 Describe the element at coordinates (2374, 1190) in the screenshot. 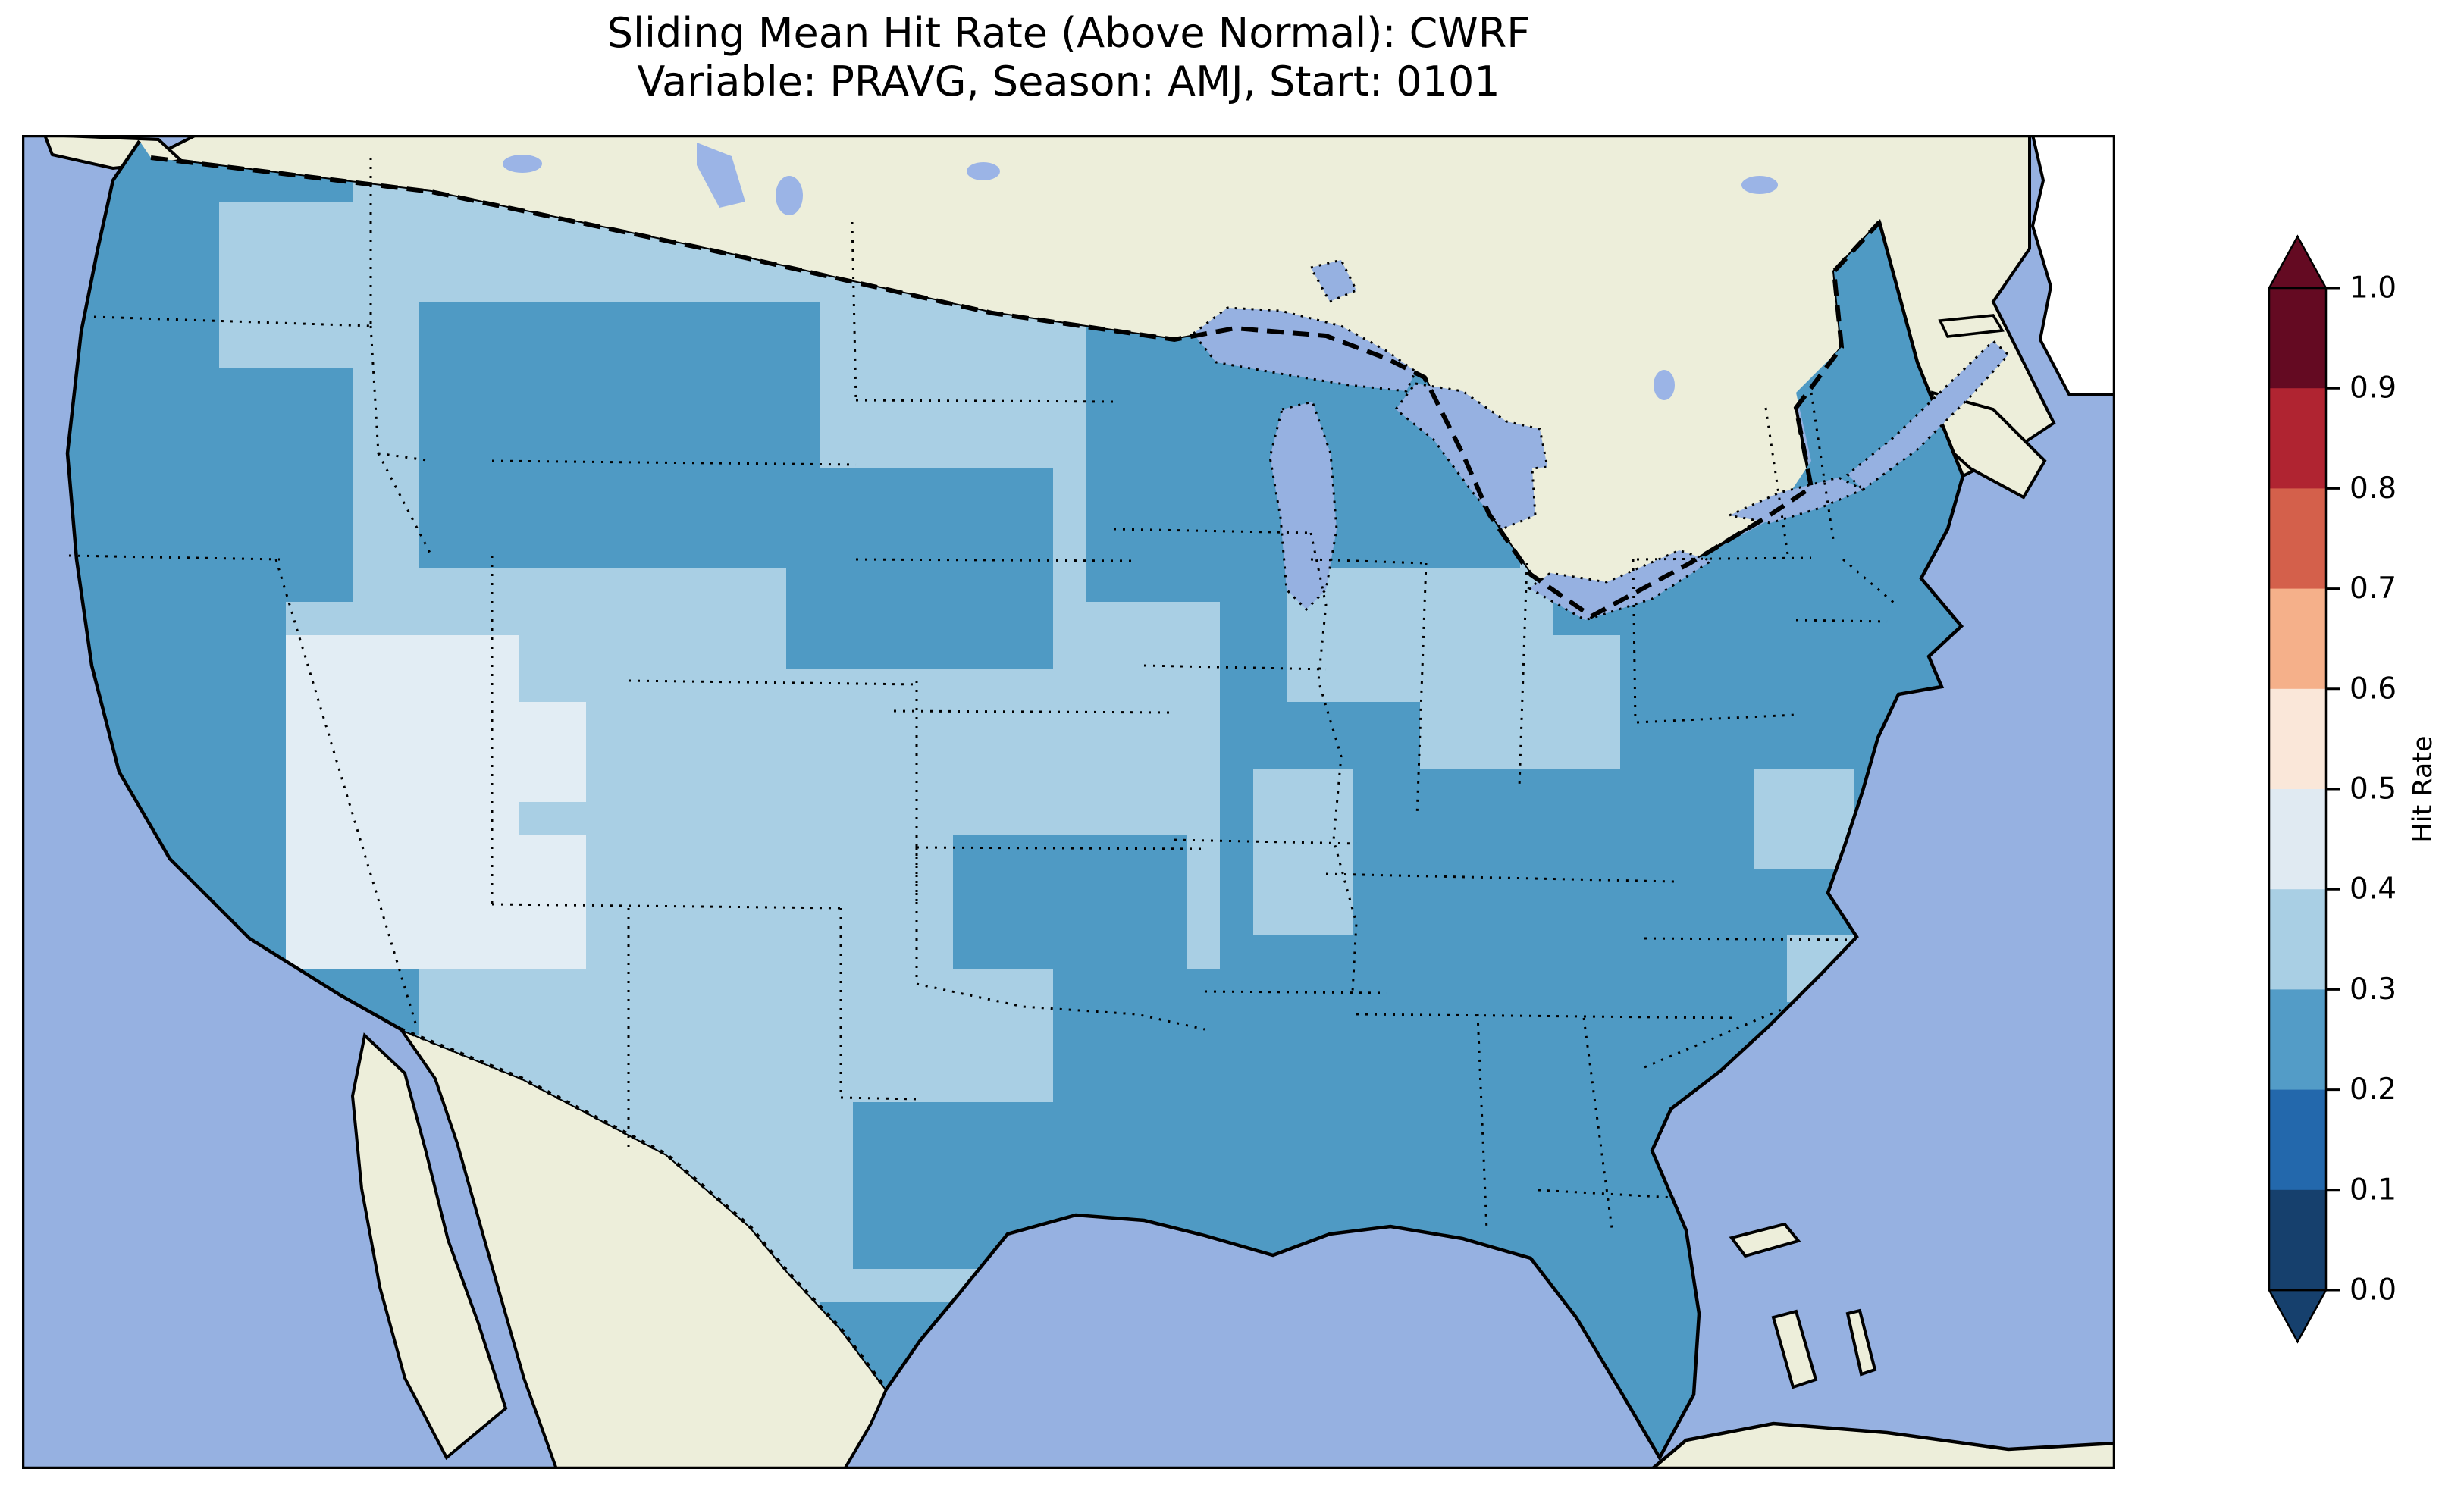

I see `colorbar-tick-label: 0.1` at that location.